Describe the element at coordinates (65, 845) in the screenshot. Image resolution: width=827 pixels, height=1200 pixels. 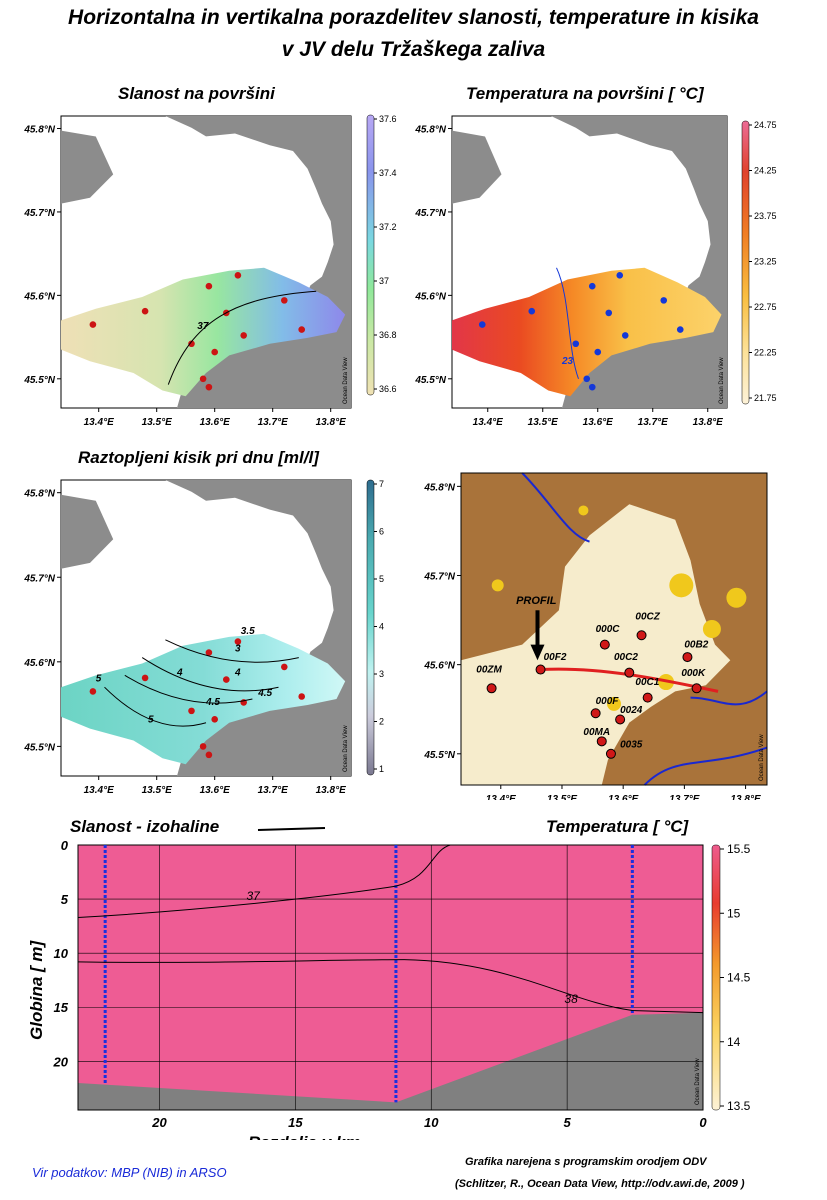
I see `y-tick-label: 0` at that location.